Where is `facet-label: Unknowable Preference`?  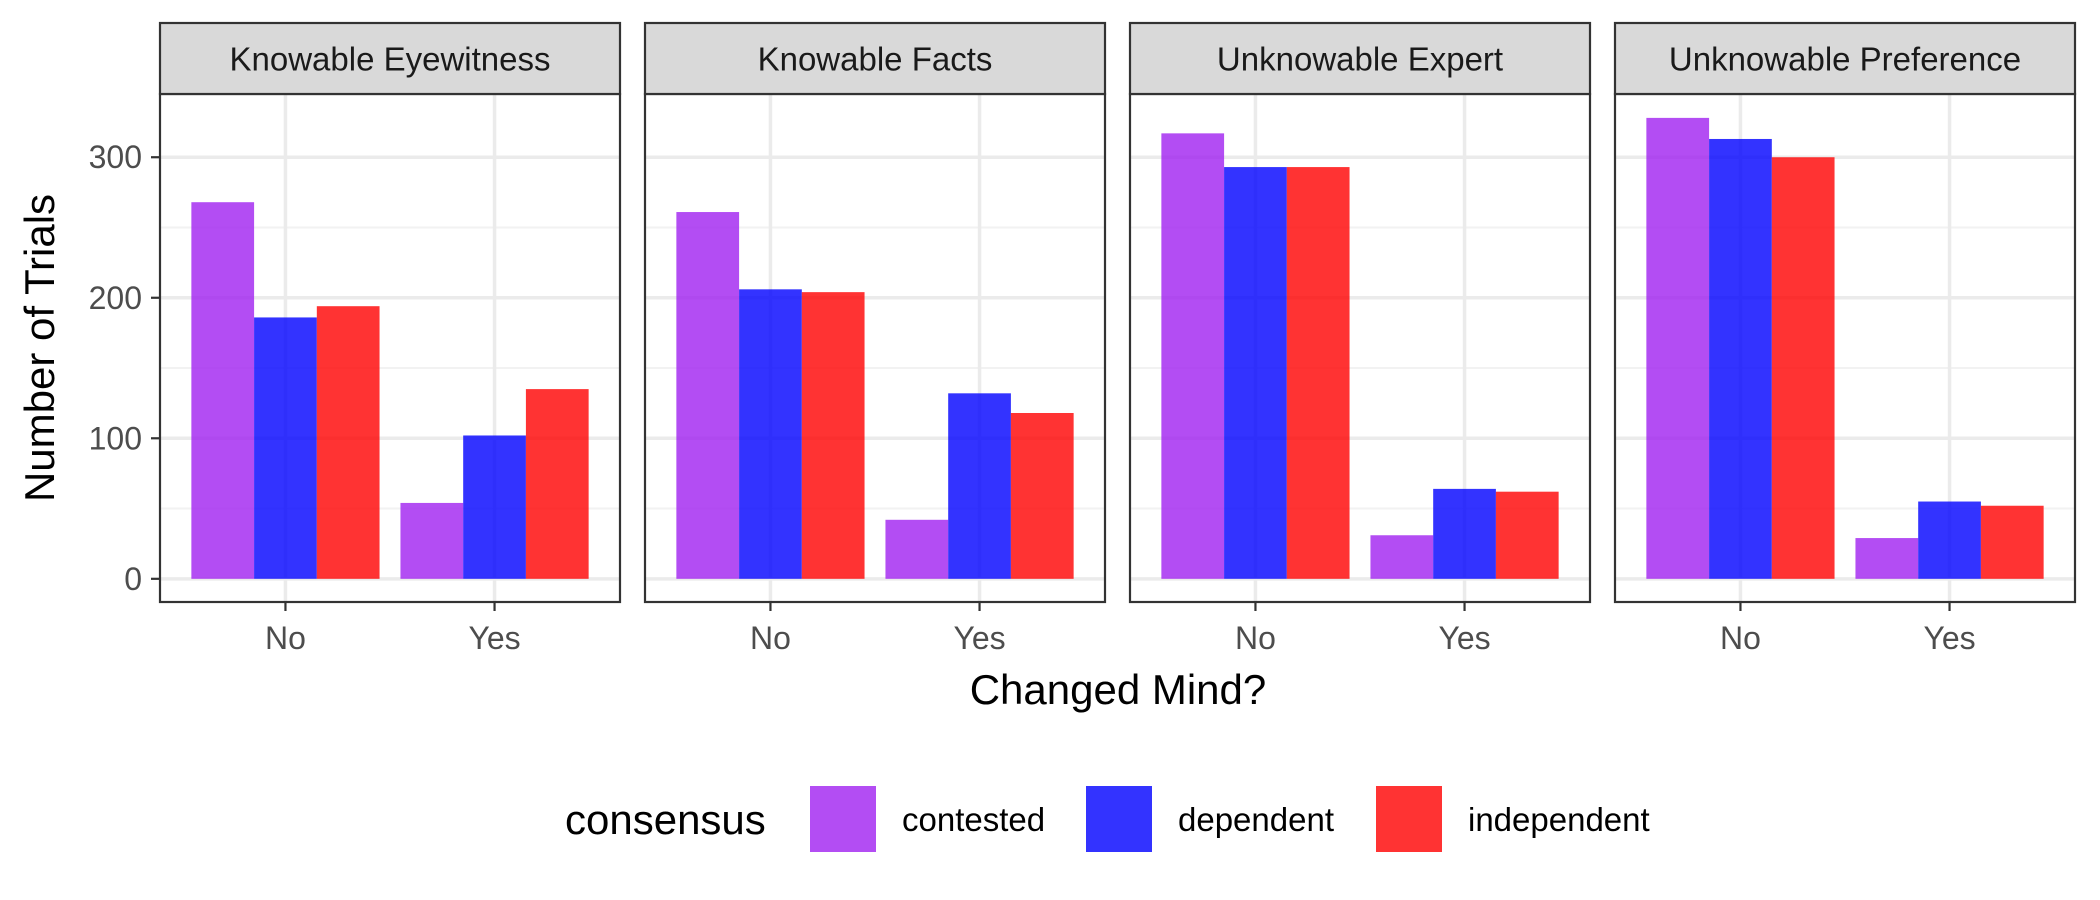
facet-label: Unknowable Preference is located at coordinates (1845, 59).